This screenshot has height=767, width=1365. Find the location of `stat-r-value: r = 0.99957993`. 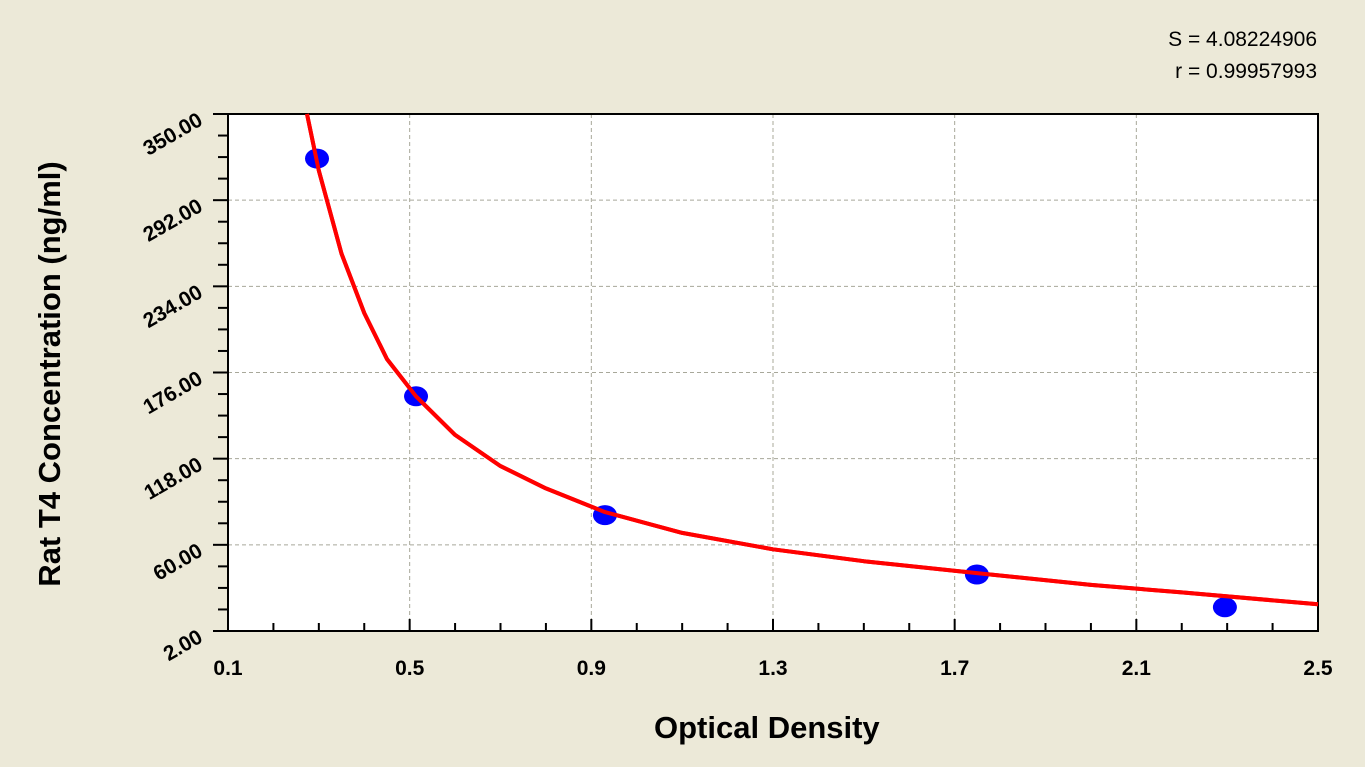

stat-r-value: r = 0.99957993 is located at coordinates (1246, 71).